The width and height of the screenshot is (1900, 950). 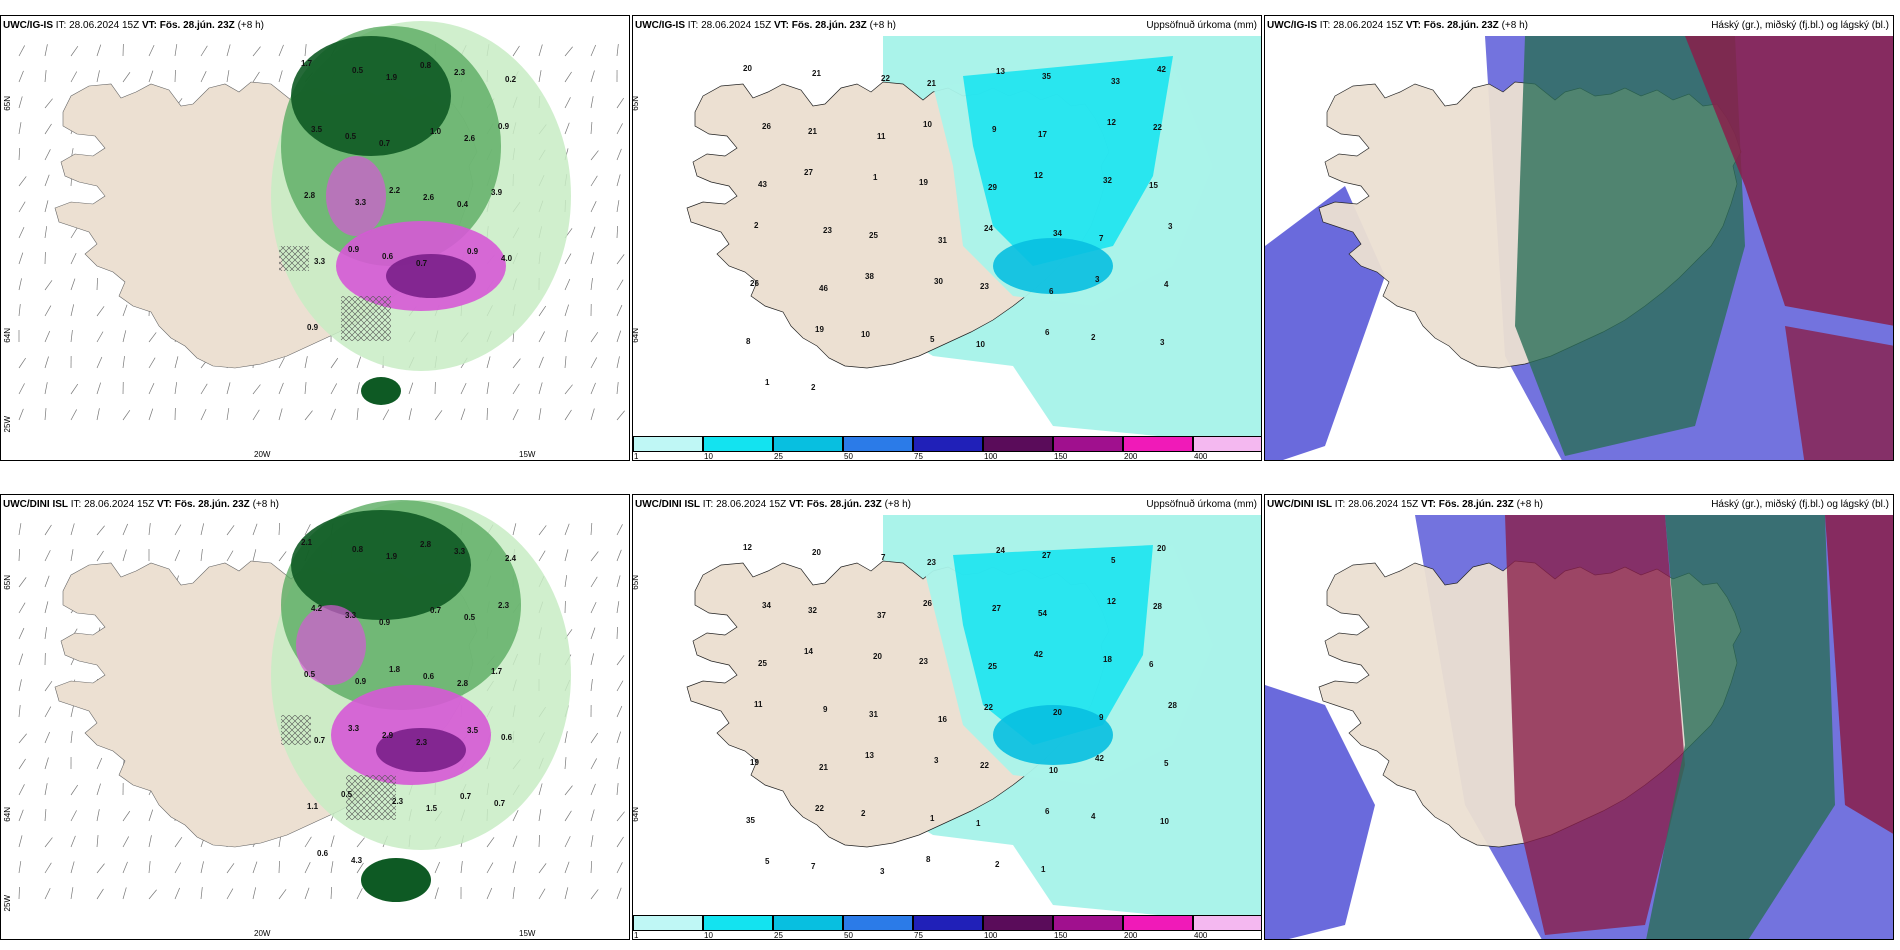 I want to click on precip-value-label: 20, so click(x=816, y=552).